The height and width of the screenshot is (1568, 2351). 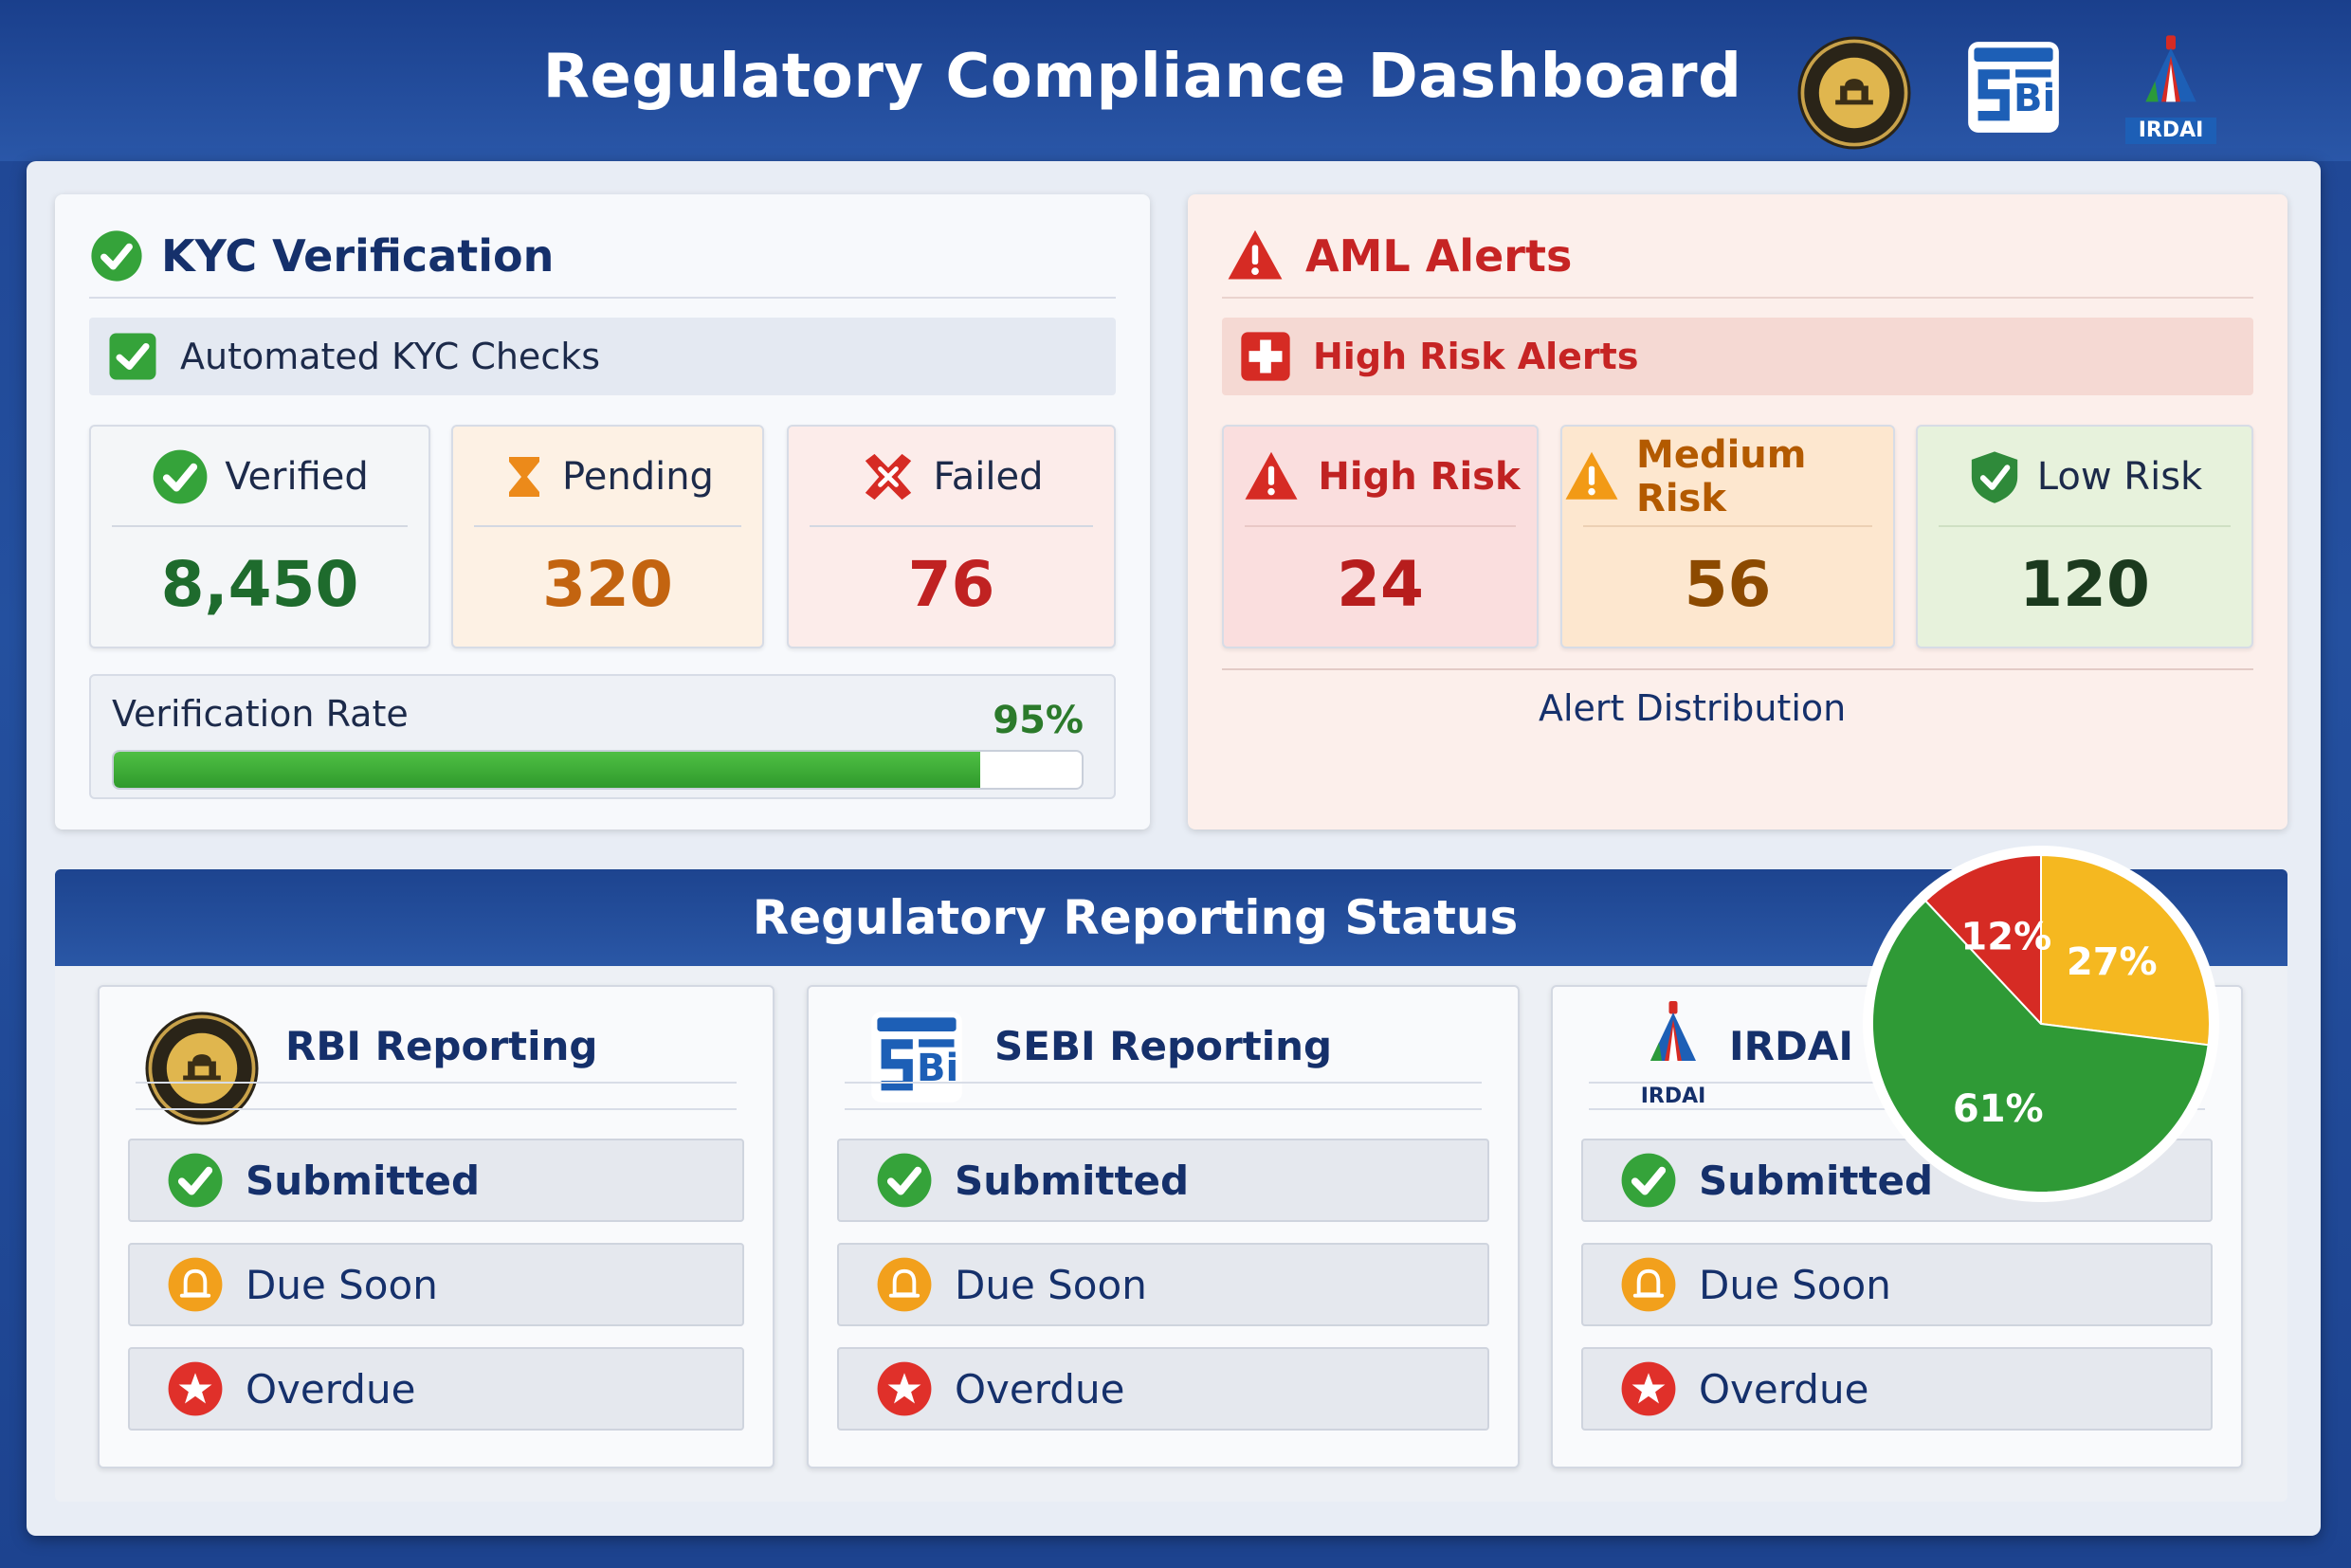 I want to click on verification-rate-box: Verification Rate 95%, so click(x=603, y=736).